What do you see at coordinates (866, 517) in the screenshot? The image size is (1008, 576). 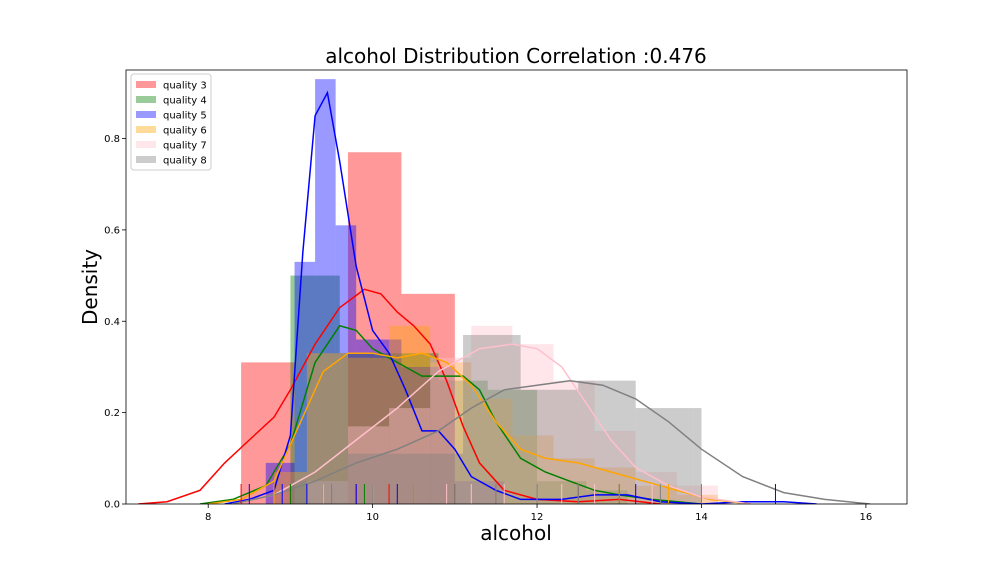 I see `x-tick-label-4: 16` at bounding box center [866, 517].